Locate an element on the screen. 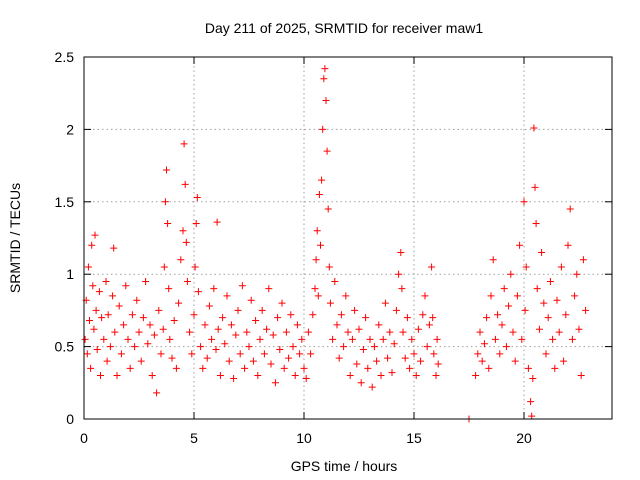 This screenshot has height=480, width=640. y-tick-label: 0 is located at coordinates (70, 419).